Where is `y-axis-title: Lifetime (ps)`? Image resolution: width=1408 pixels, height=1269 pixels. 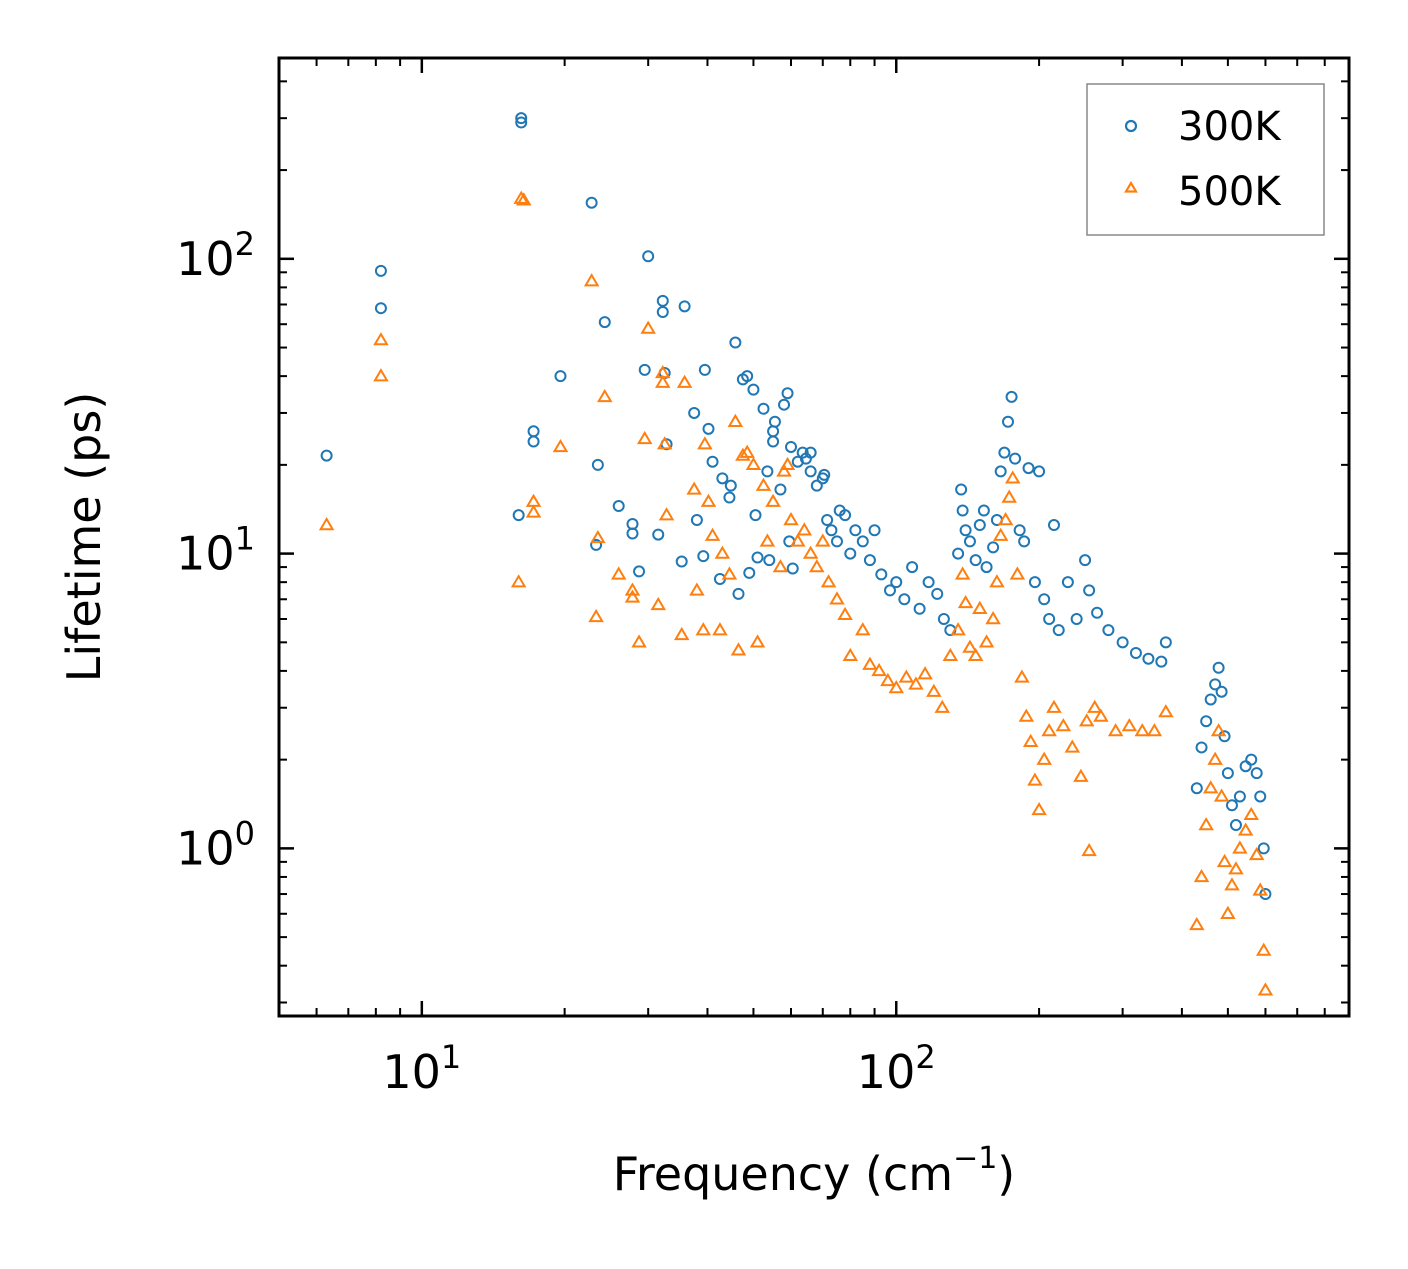
y-axis-title: Lifetime (ps) is located at coordinates (84, 537).